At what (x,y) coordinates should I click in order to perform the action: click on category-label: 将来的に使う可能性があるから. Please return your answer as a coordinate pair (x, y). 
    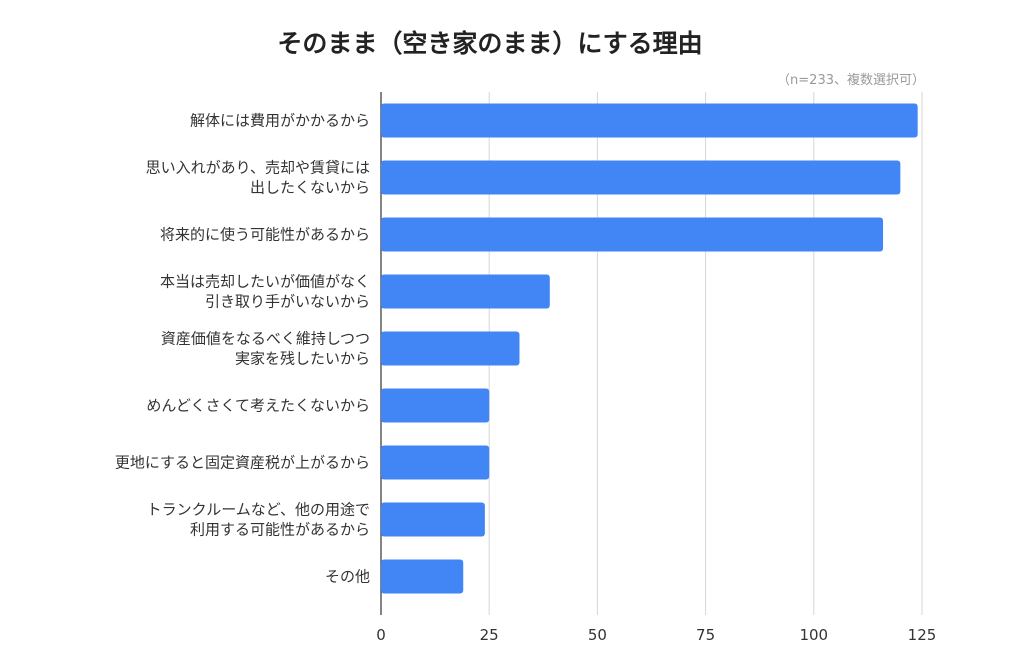
    Looking at the image, I should click on (265, 235).